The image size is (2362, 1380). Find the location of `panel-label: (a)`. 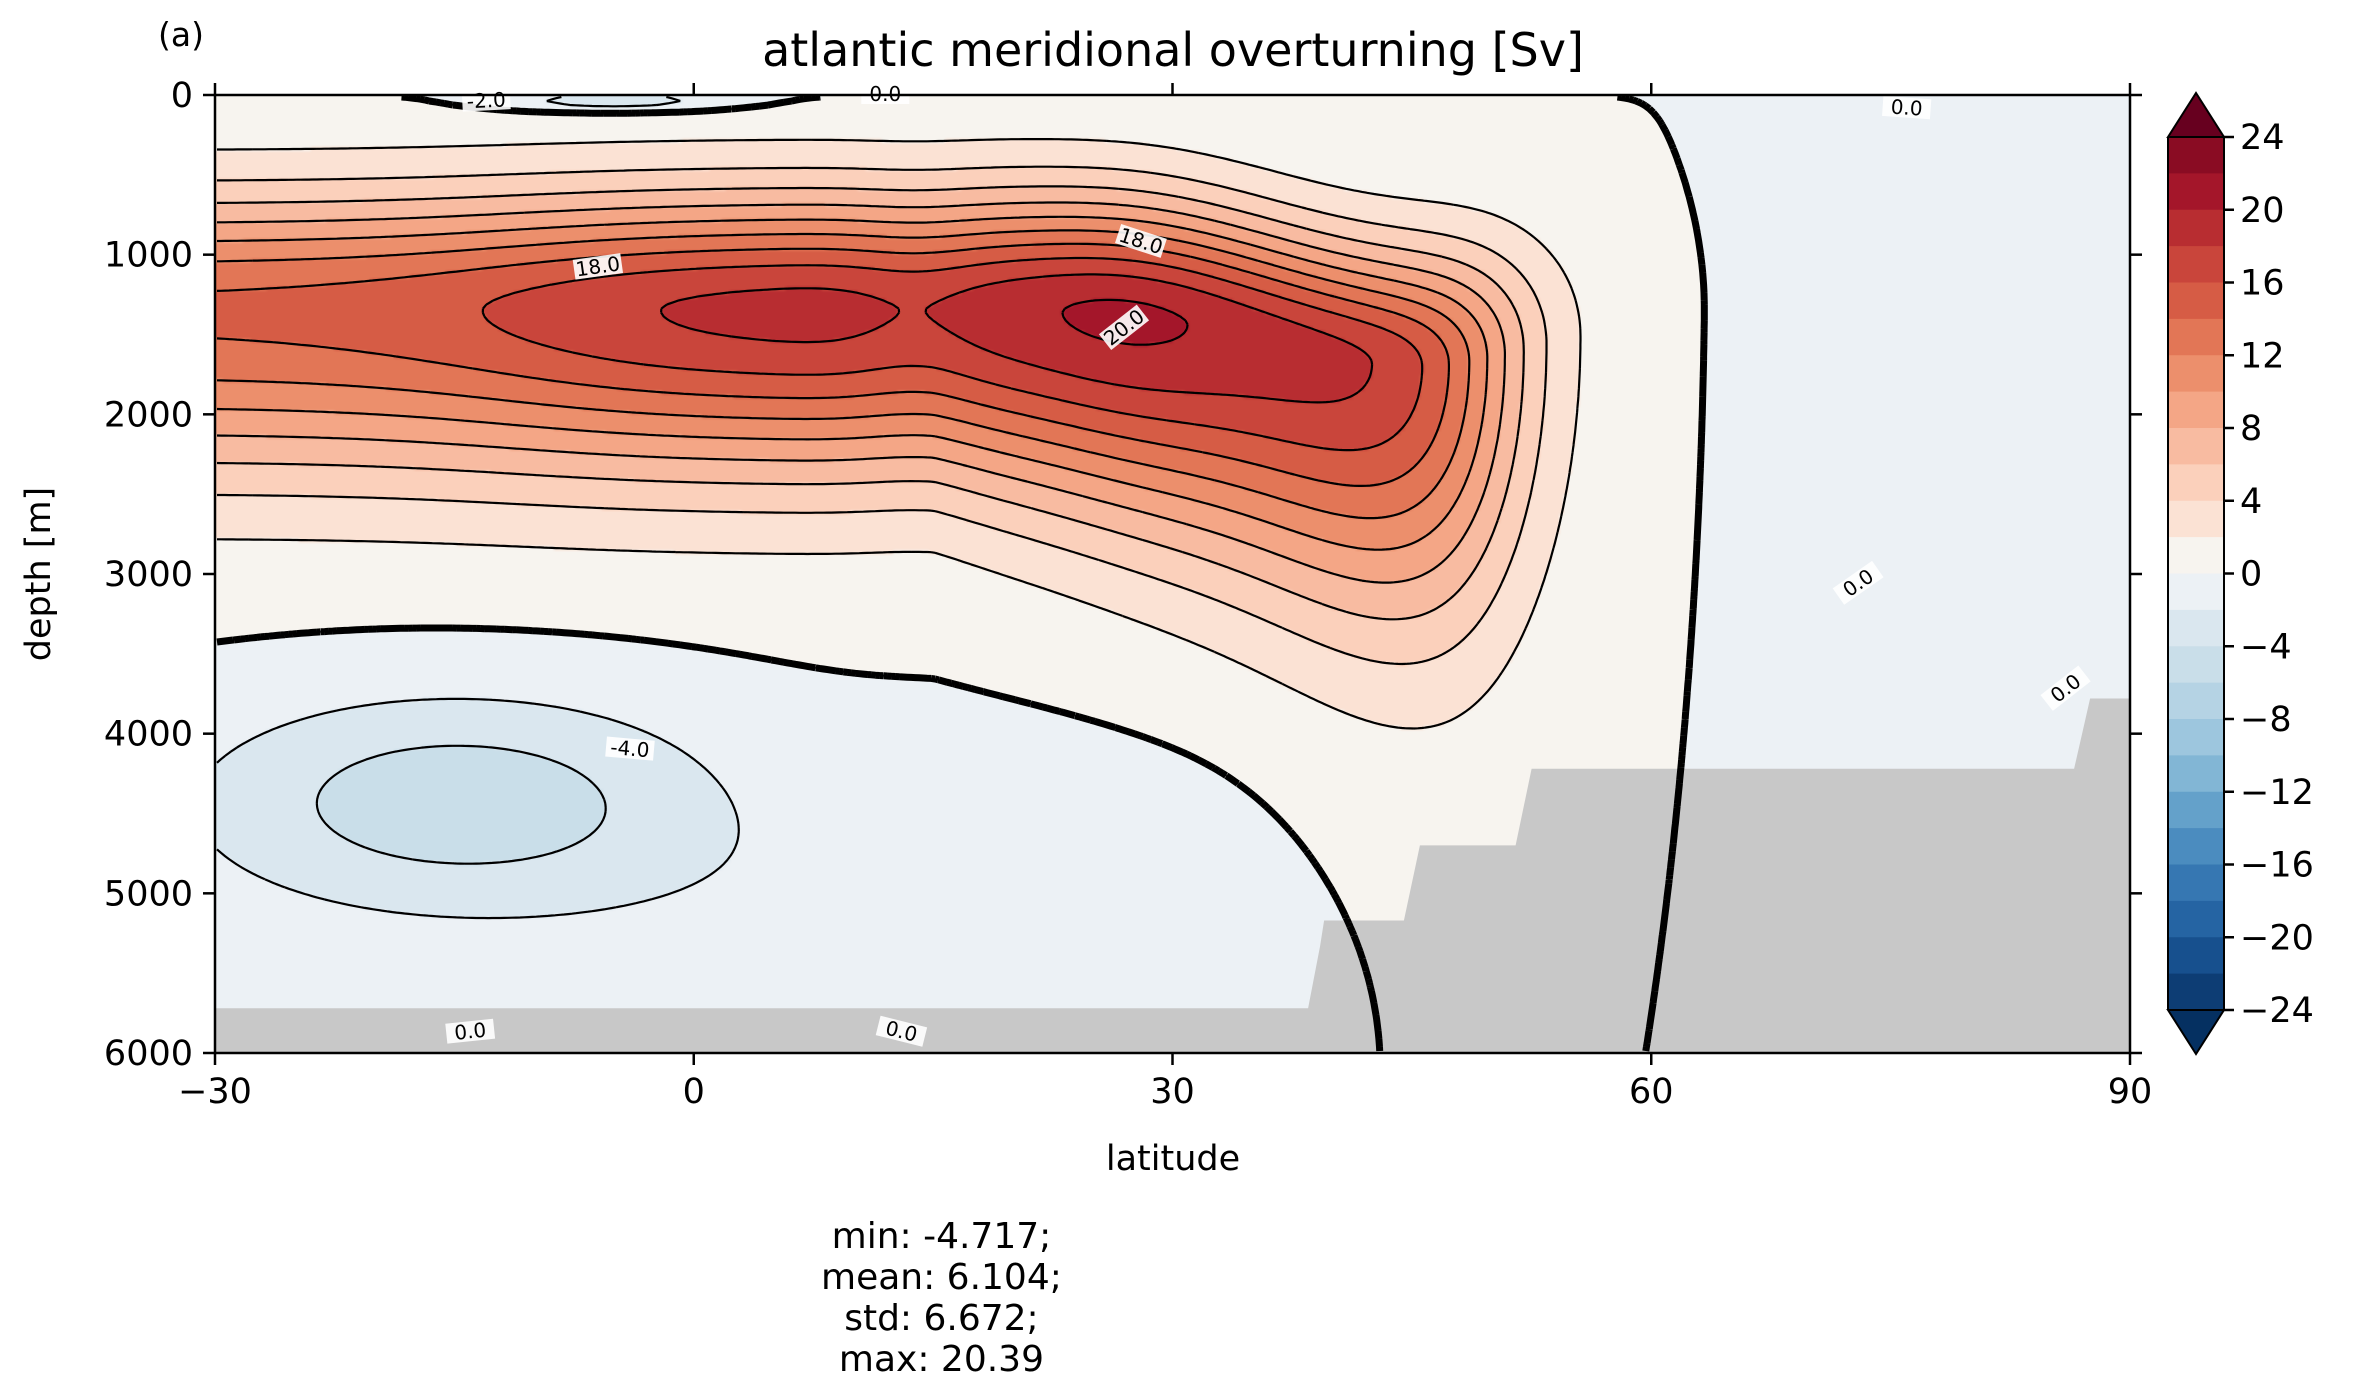

panel-label: (a) is located at coordinates (181, 34).